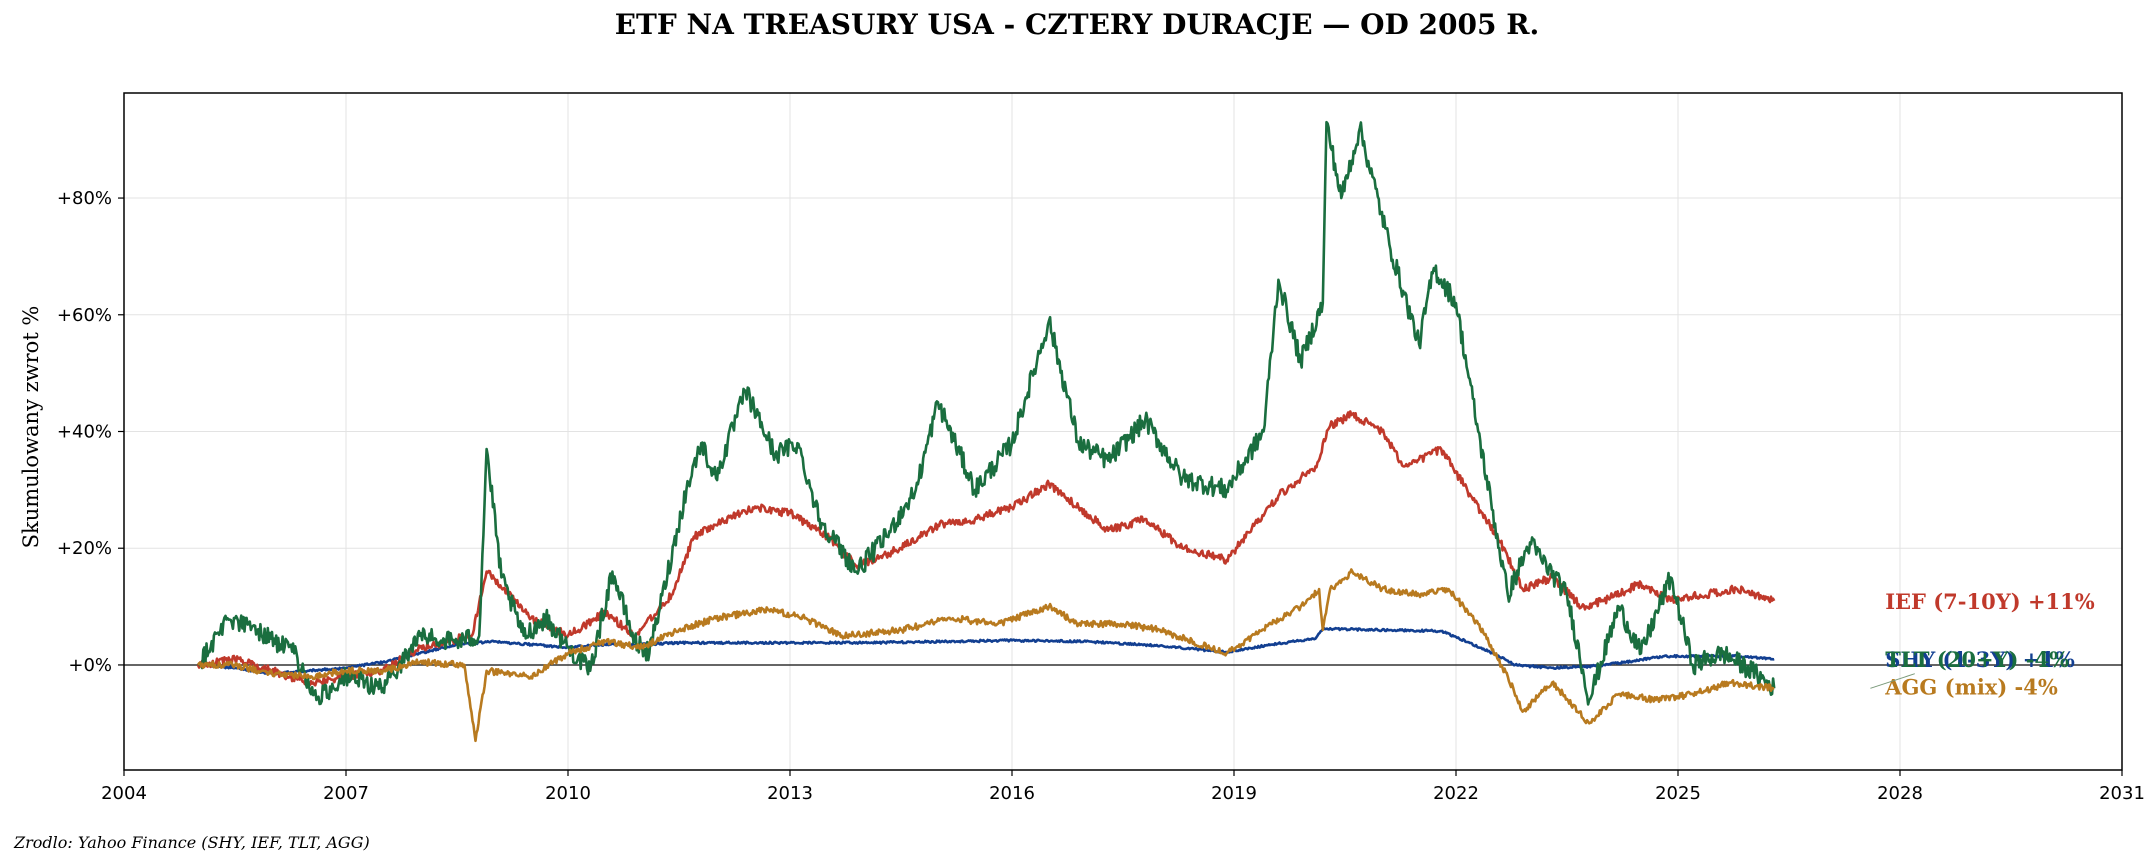 This screenshot has width=2154, height=866. Describe the element at coordinates (1892, 681) in the screenshot. I see `end-label-leader` at that location.